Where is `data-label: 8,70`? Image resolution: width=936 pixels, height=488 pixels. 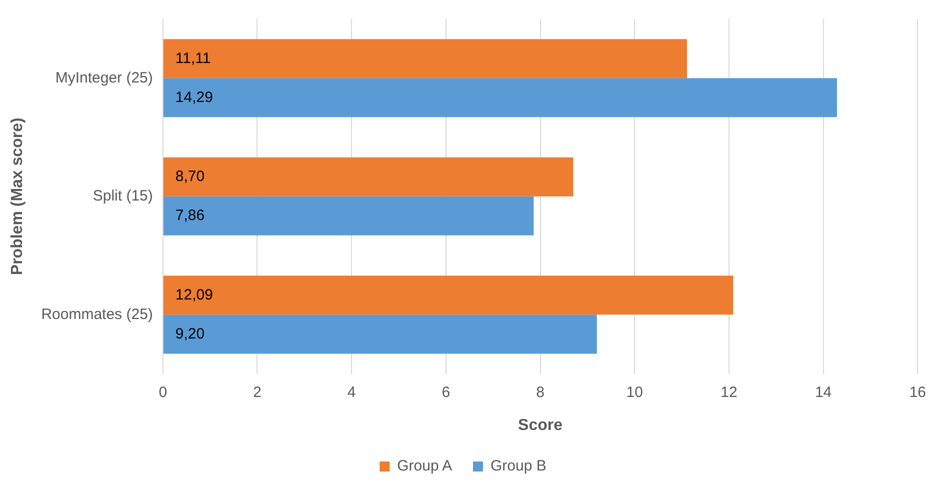
data-label: 8,70 is located at coordinates (190, 177).